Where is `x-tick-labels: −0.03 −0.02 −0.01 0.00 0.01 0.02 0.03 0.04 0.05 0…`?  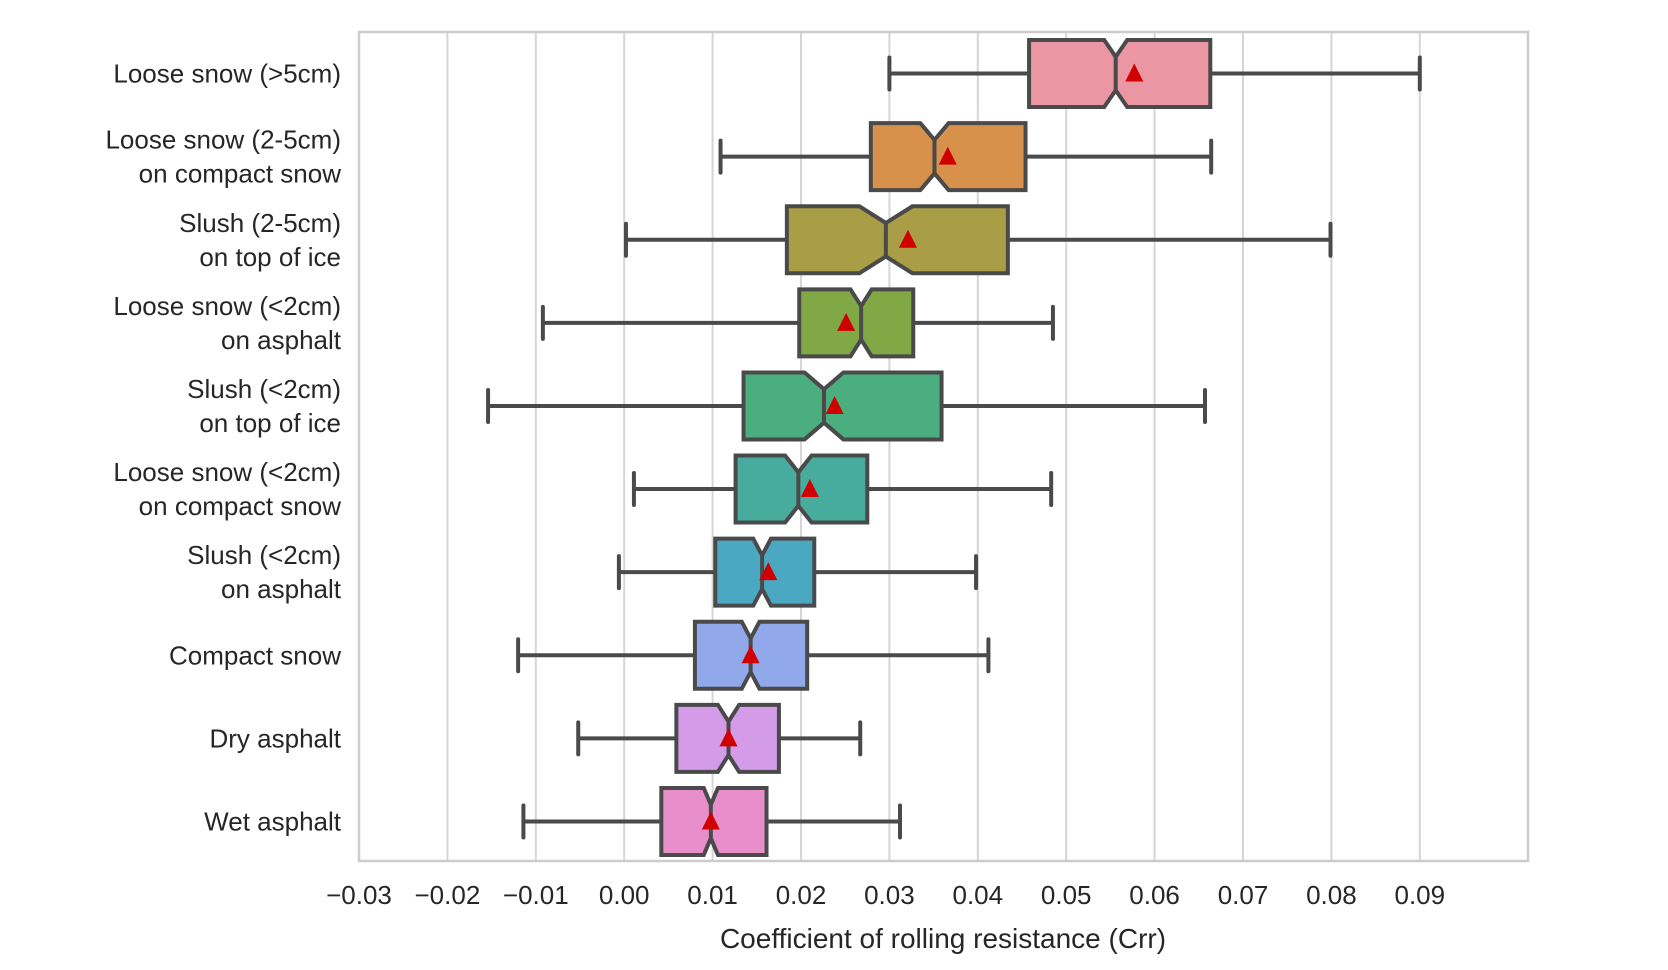 x-tick-labels: −0.03 −0.02 −0.01 0.00 0.01 0.02 0.03 0.04 0.05 0… is located at coordinates (885, 895).